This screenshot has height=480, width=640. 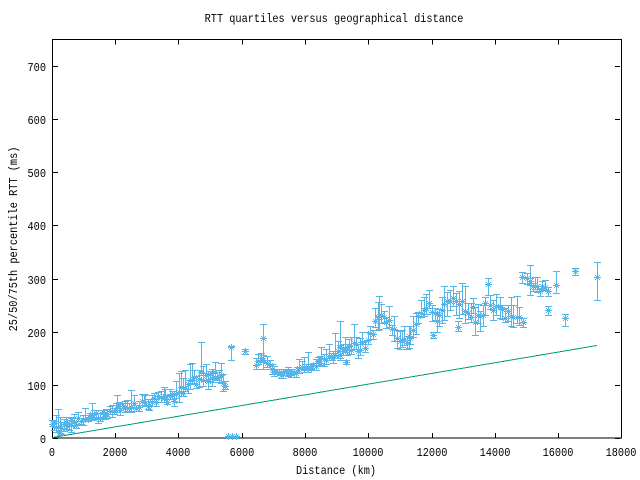 I want to click on svg-text: 16000, so click(x=558, y=453).